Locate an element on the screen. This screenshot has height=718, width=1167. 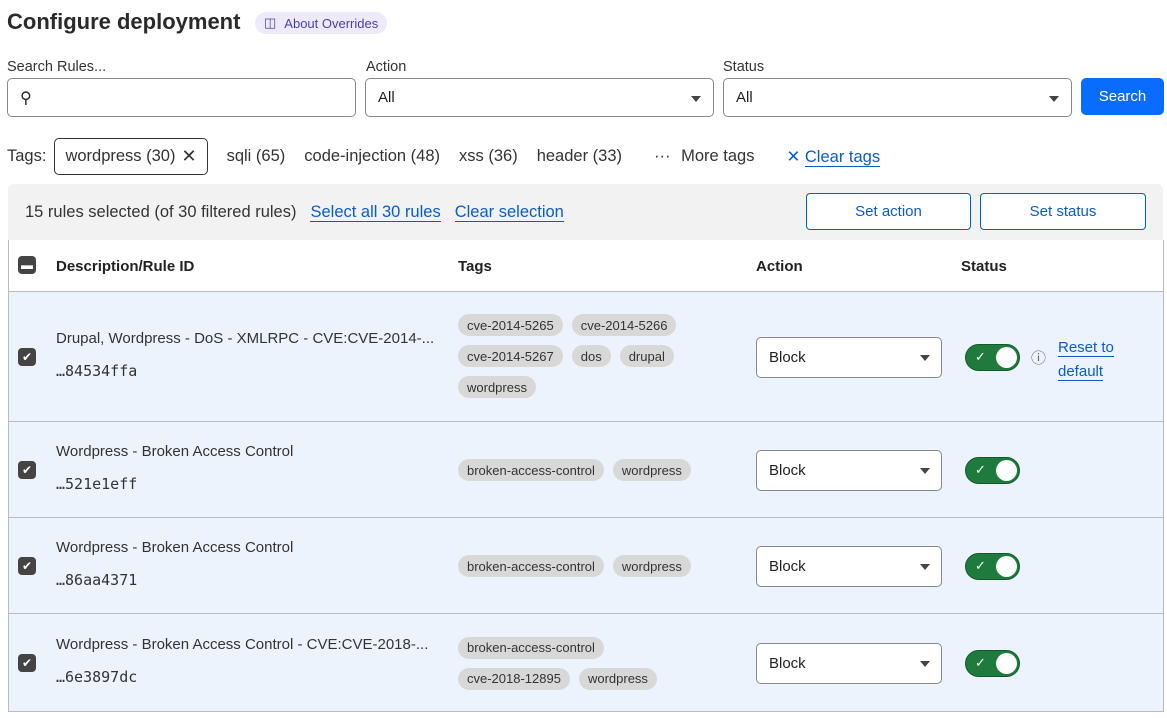
set-status-button: Set status is located at coordinates (1063, 211).